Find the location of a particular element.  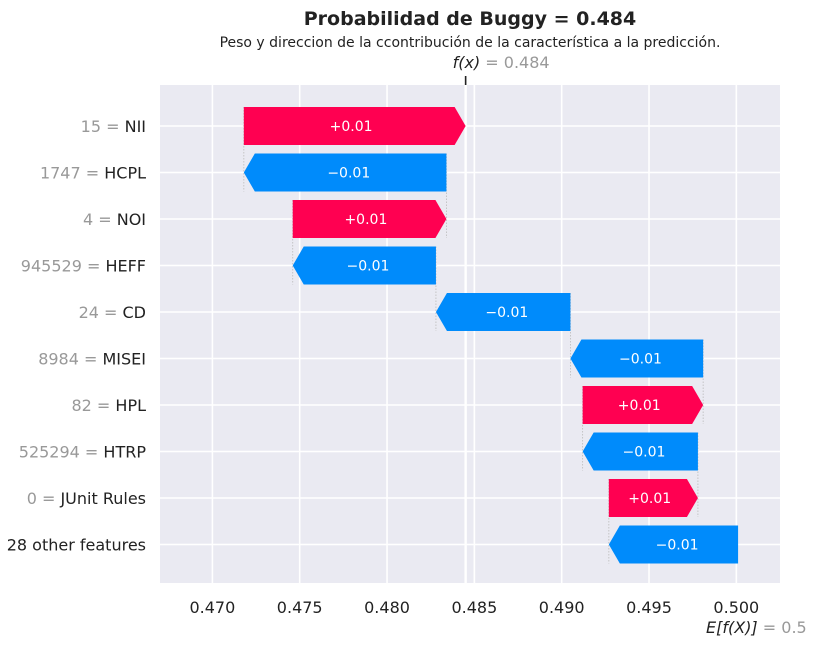

feature-name: JUnit Rules is located at coordinates (102, 498).